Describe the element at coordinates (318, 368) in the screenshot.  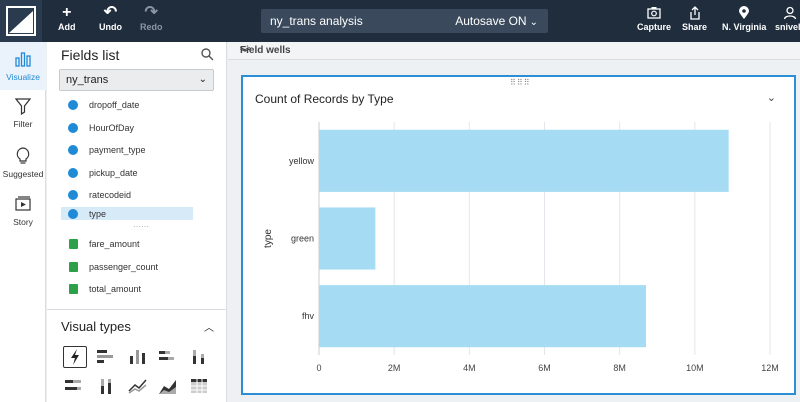
I see `x-tick-label: 0` at that location.